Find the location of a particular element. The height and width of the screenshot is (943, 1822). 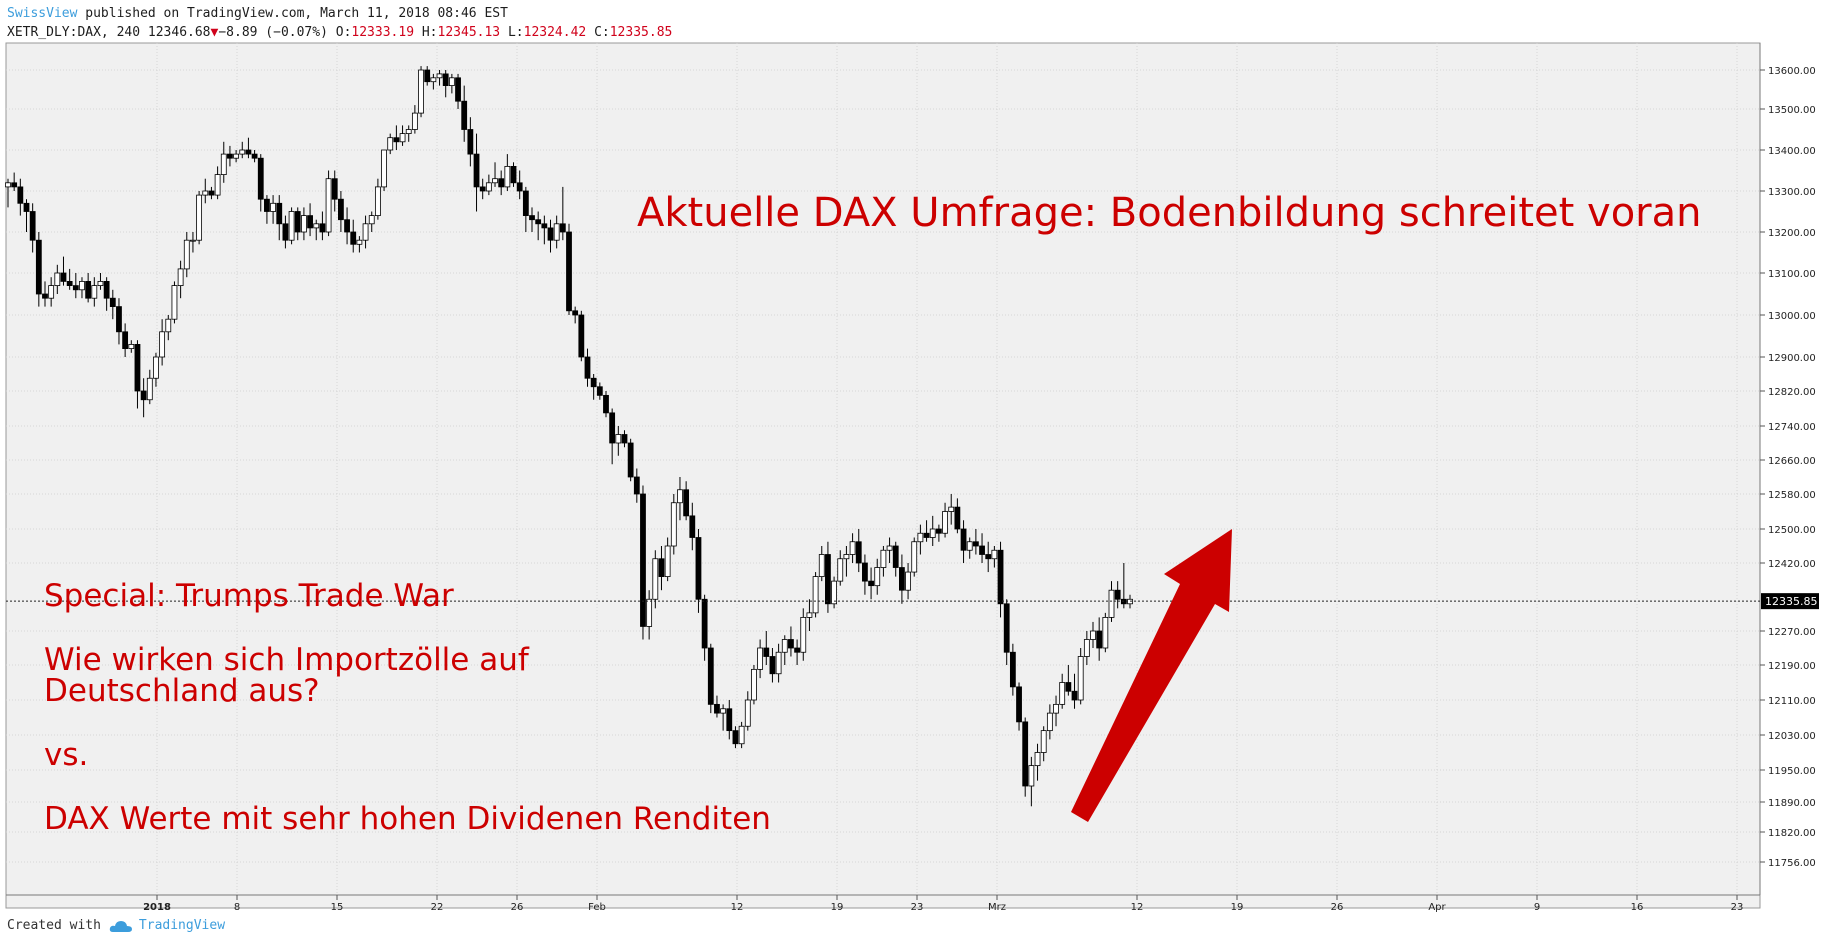

y-tick-label: 13300.00 is located at coordinates (1792, 192).